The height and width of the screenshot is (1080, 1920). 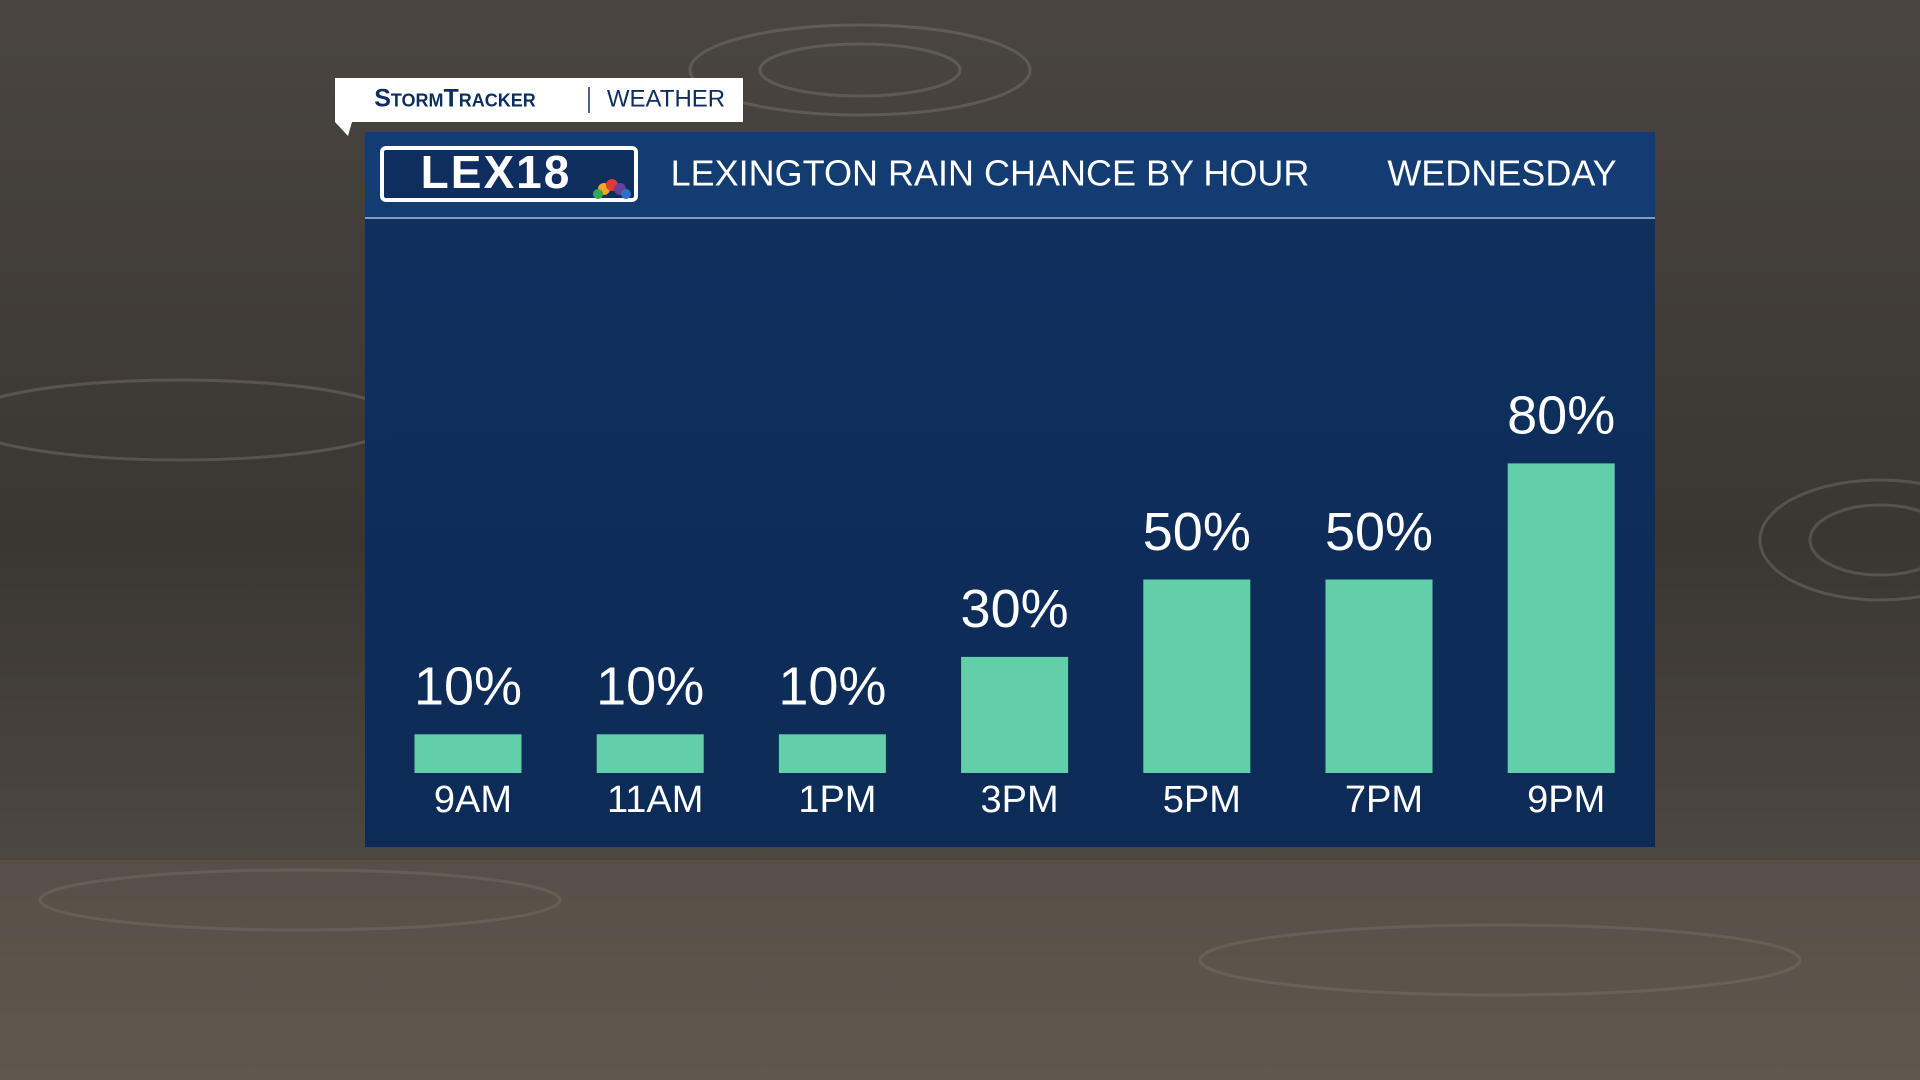 What do you see at coordinates (1501, 173) in the screenshot?
I see `chart-subtitle: WEDNESDAY` at bounding box center [1501, 173].